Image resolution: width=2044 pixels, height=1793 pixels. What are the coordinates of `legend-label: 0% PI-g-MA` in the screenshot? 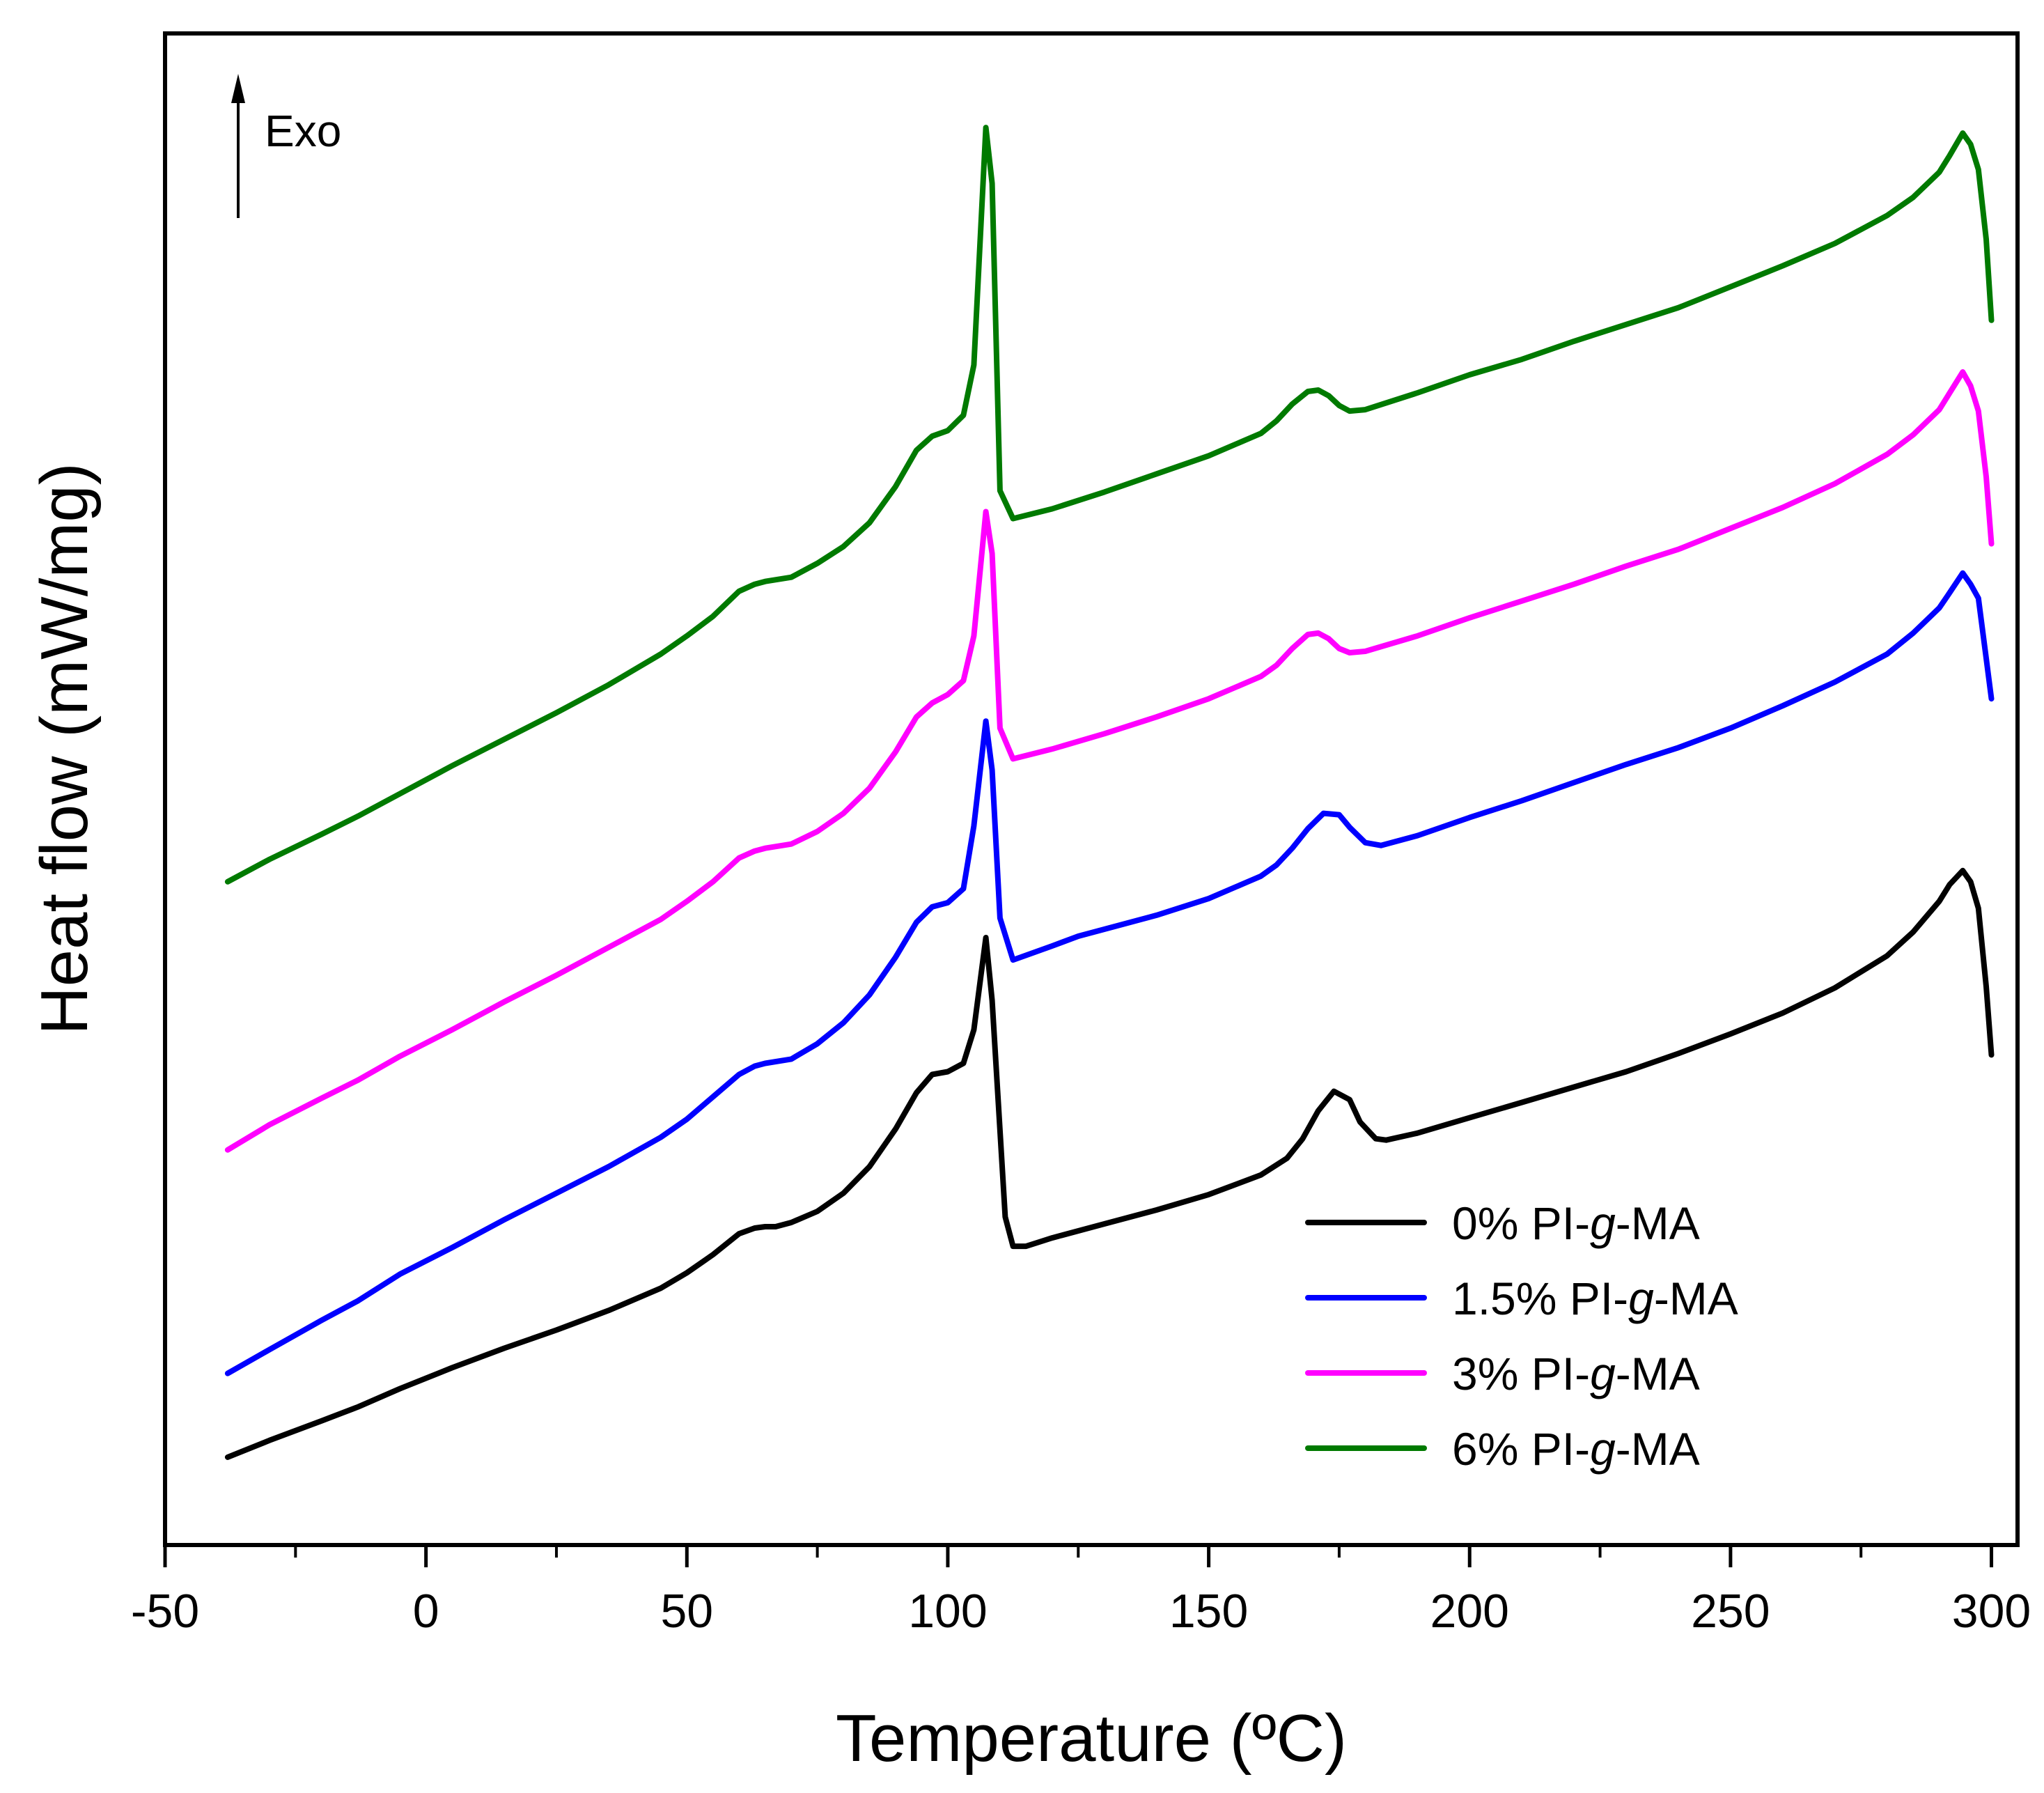 It's located at (1576, 1223).